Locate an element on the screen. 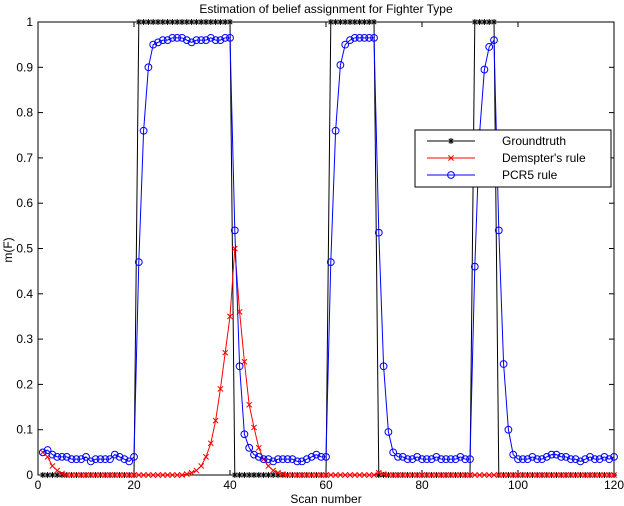 Image resolution: width=624 pixels, height=506 pixels. x-tick-label: 0 is located at coordinates (38, 485).